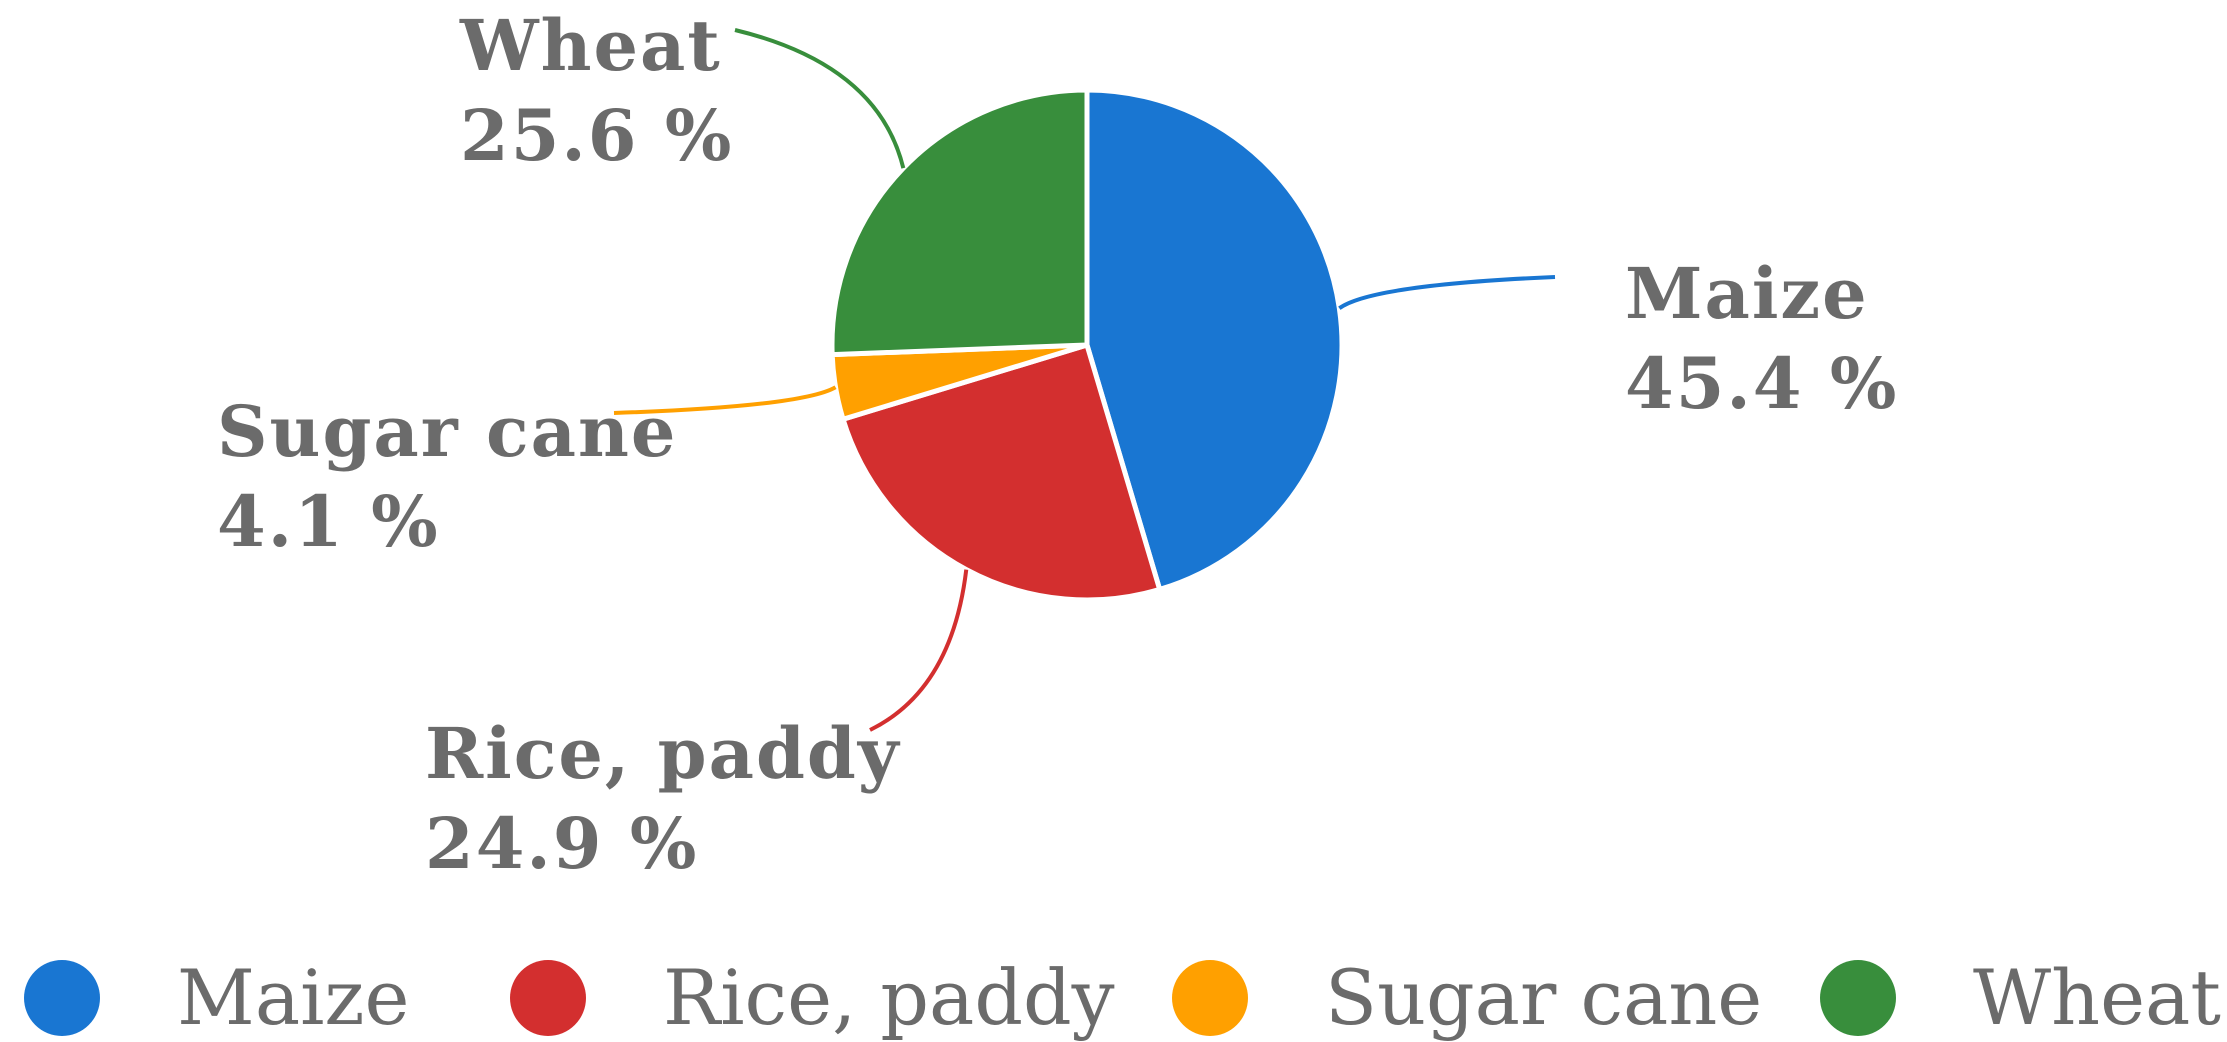 The height and width of the screenshot is (1042, 2227). I want to click on slice-label-rice-paddy: Rice, paddy, so click(663, 753).